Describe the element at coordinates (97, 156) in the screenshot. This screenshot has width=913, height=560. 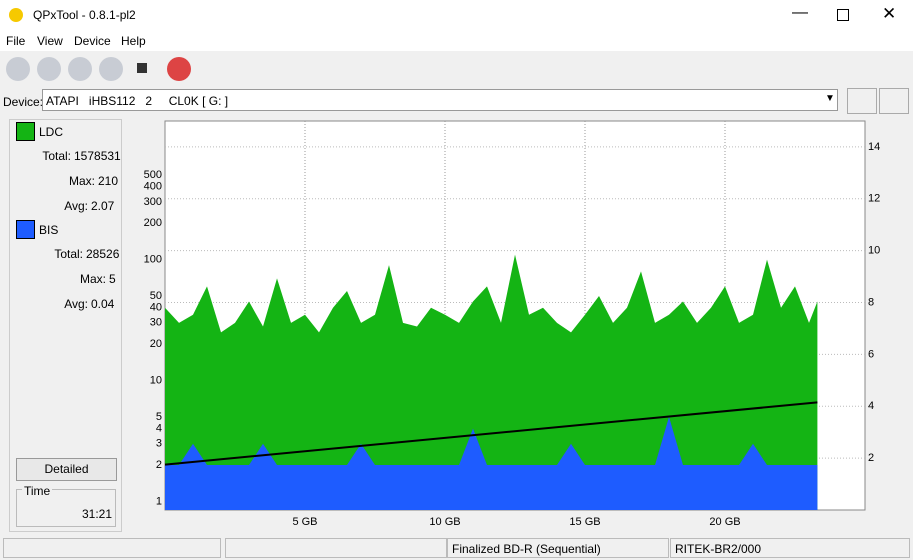
I see `stat-value: 1578531` at that location.